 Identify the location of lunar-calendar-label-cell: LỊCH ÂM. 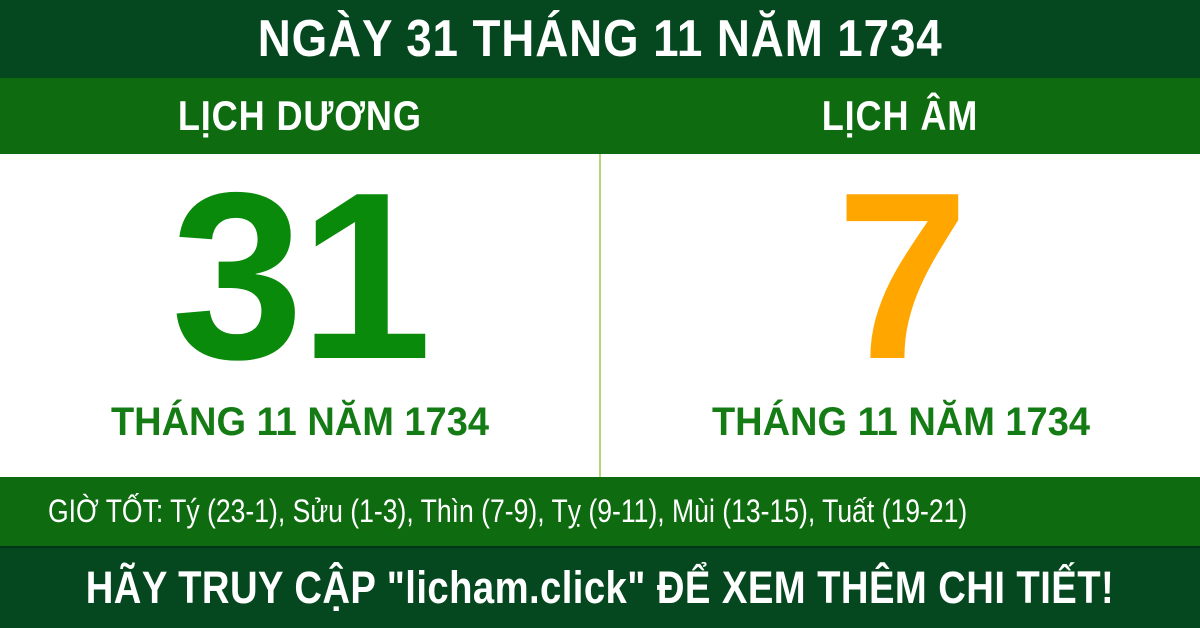
(900, 116).